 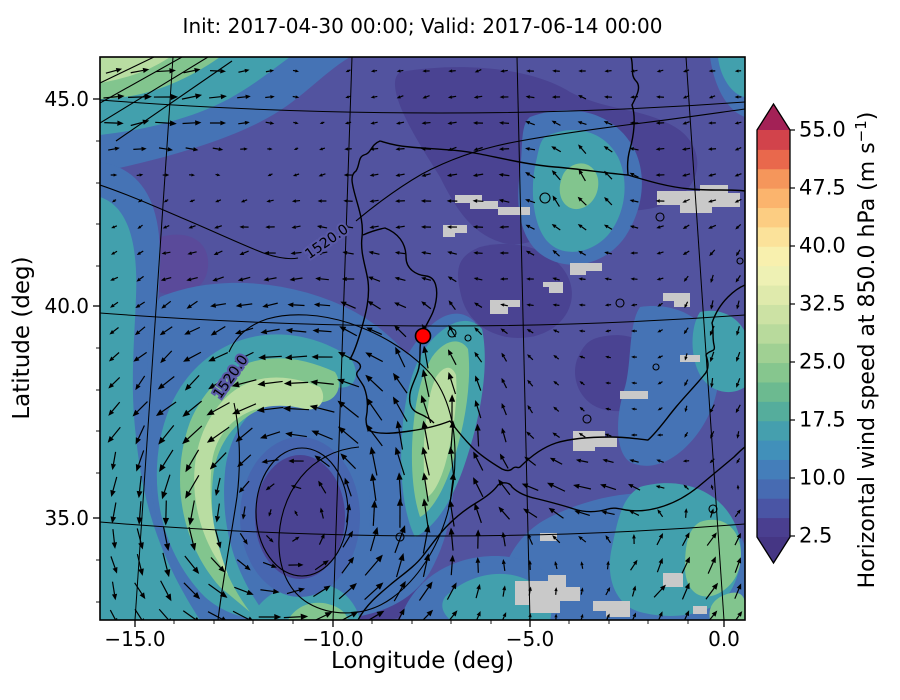 I want to click on colorbar, so click(x=775, y=333).